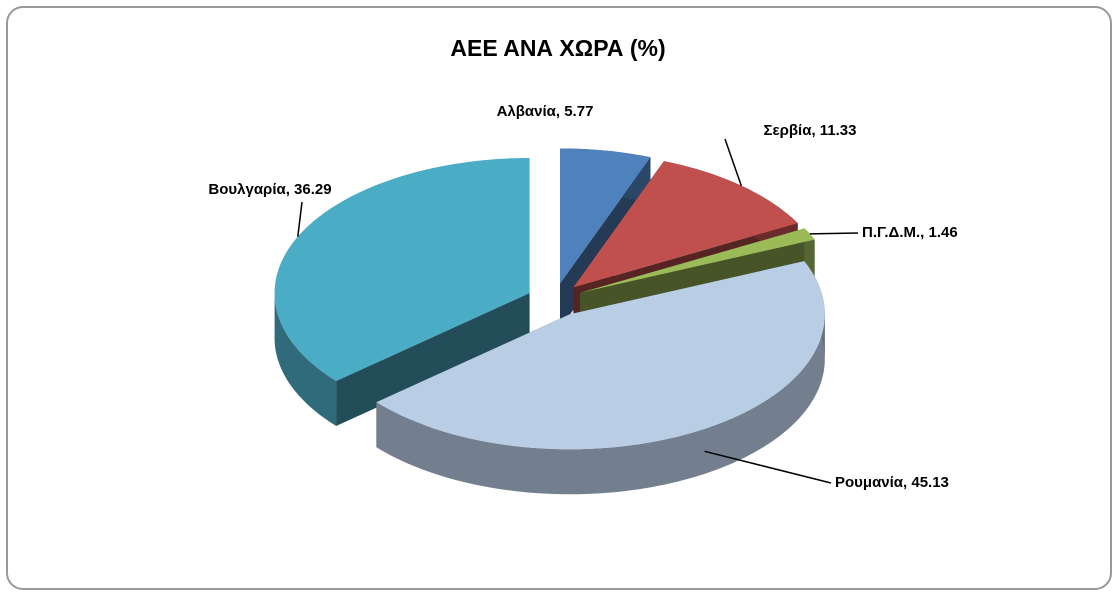 This screenshot has height=594, width=1115. I want to click on data-label: Αλβανία, 5.77, so click(545, 111).